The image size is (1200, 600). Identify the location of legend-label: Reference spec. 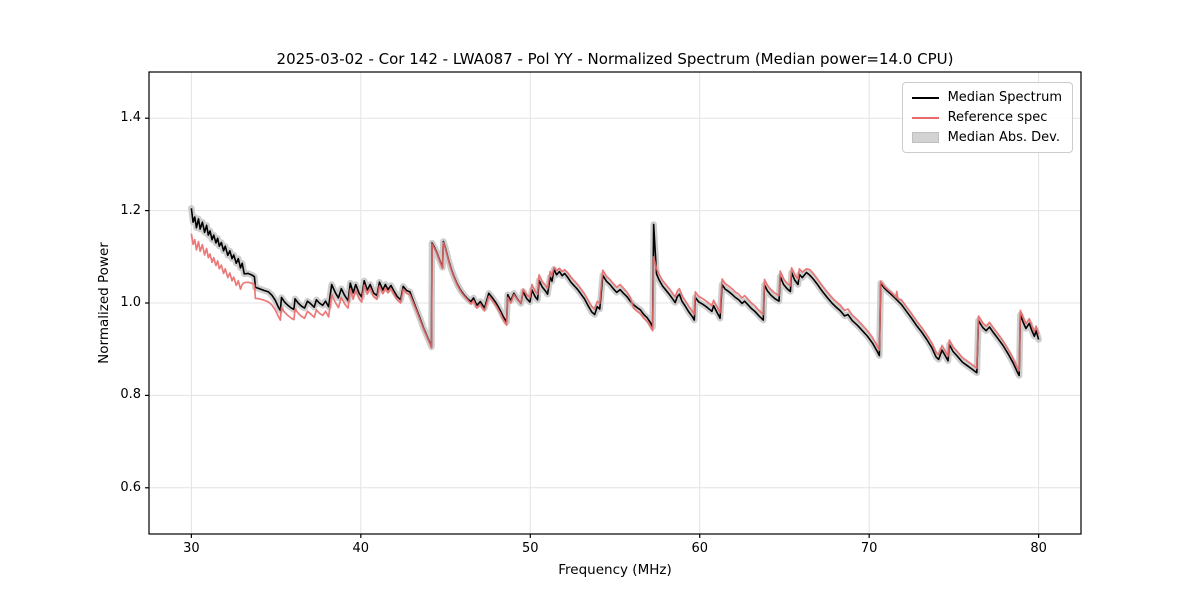
(997, 117).